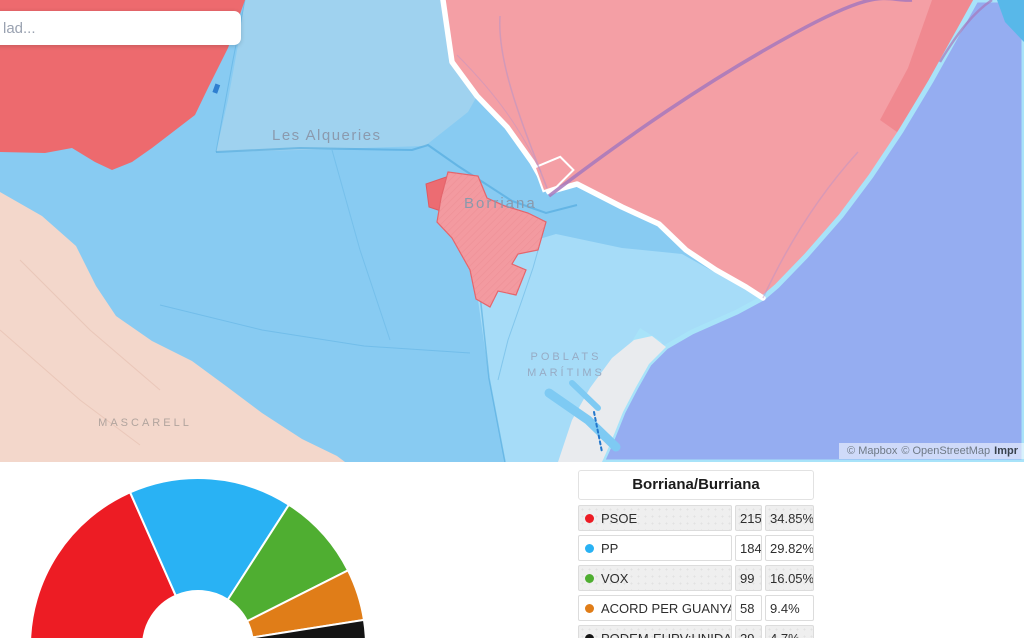  I want to click on acord-color-dot, so click(589, 608).